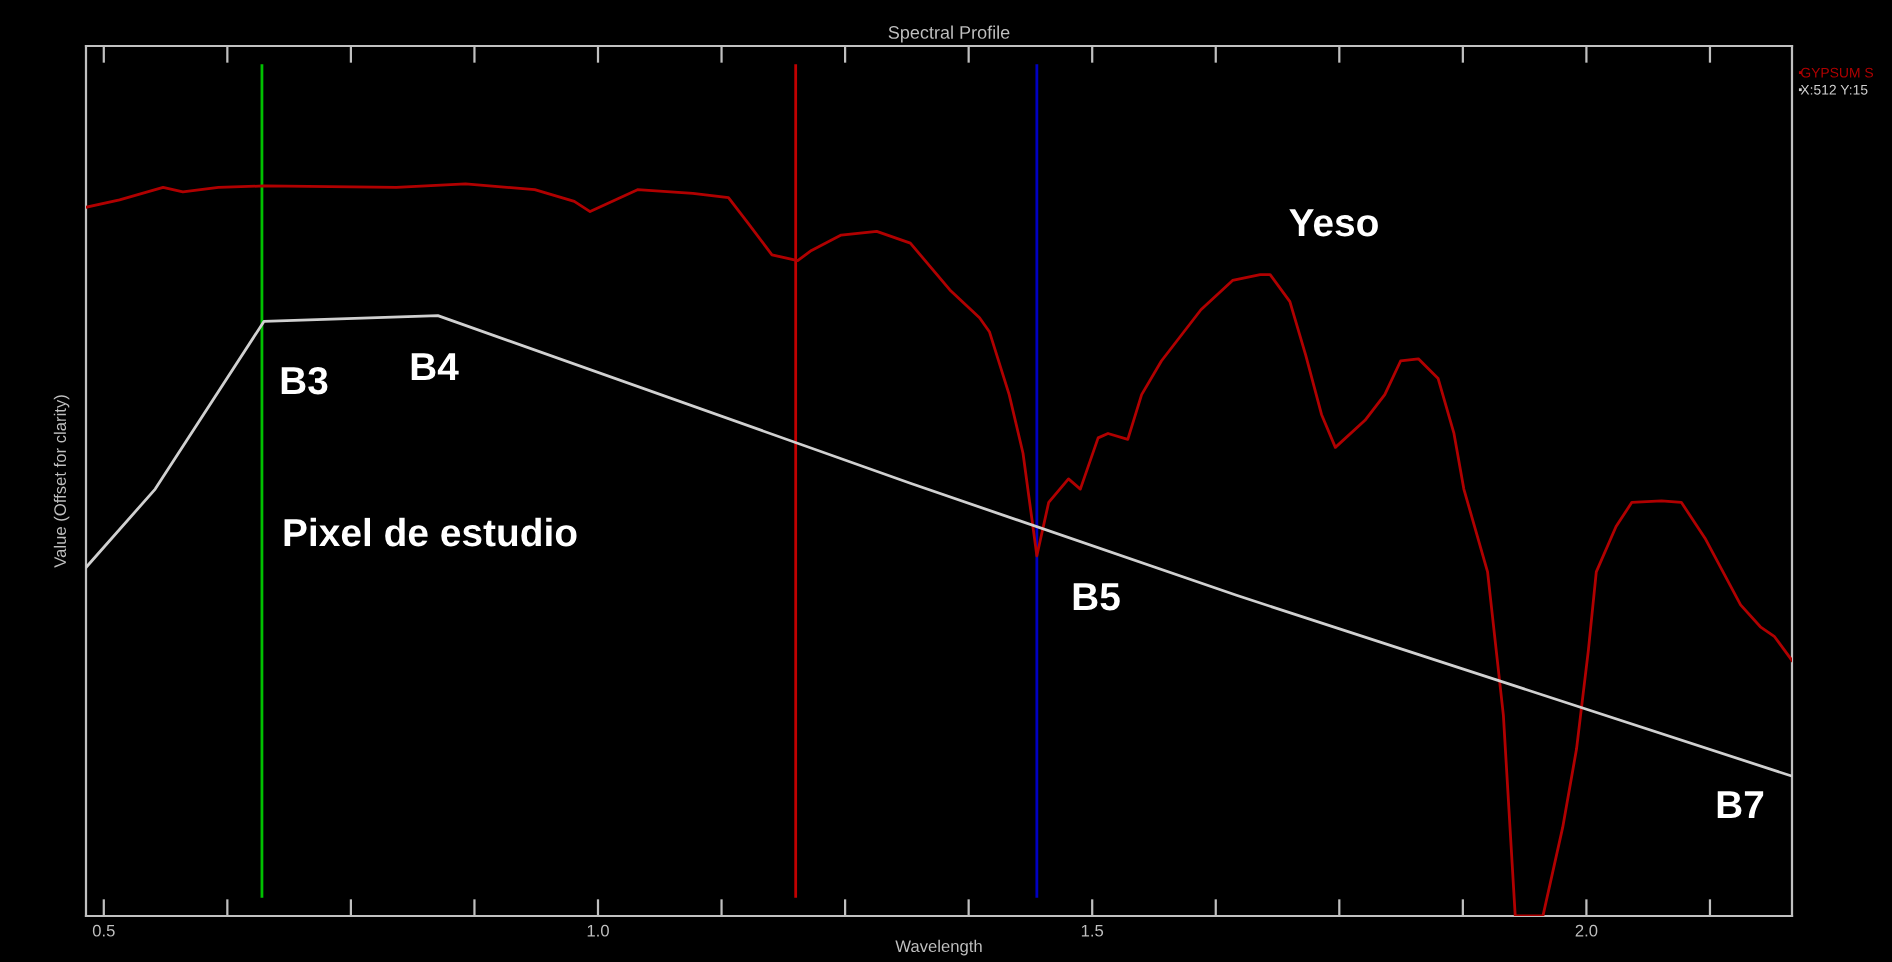 Image resolution: width=1892 pixels, height=962 pixels. Describe the element at coordinates (1586, 930) in the screenshot. I see `x-tick-label: 2.0` at that location.